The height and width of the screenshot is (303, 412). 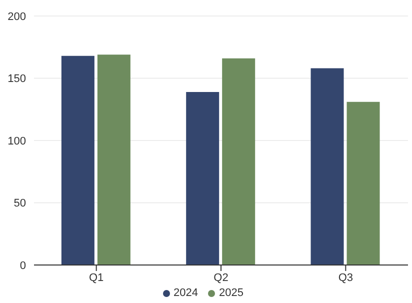 What do you see at coordinates (346, 278) in the screenshot?
I see `x-tick-label: Q3` at bounding box center [346, 278].